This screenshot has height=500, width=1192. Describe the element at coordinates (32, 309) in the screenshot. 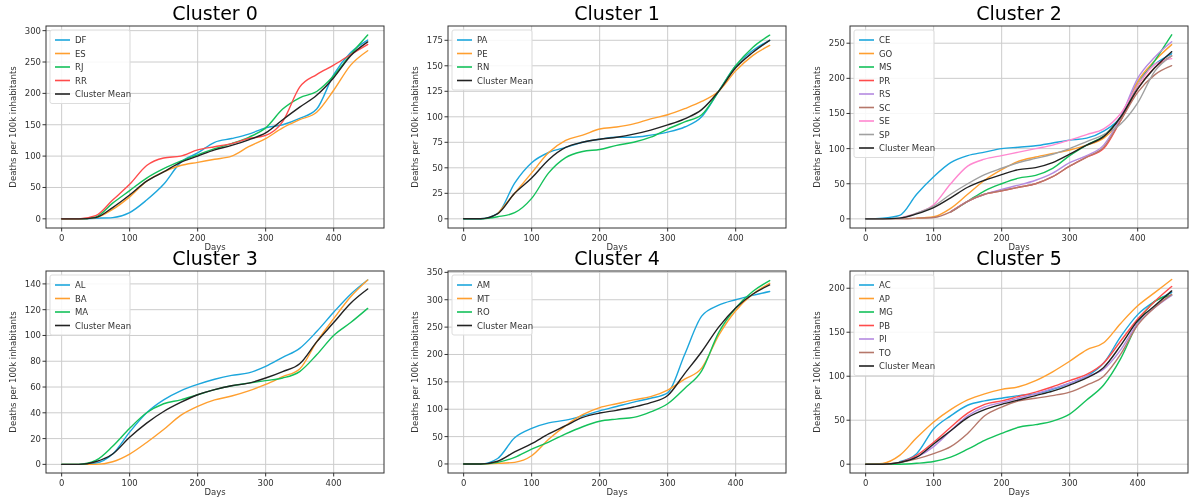

I see `y-tick-label: 120` at that location.